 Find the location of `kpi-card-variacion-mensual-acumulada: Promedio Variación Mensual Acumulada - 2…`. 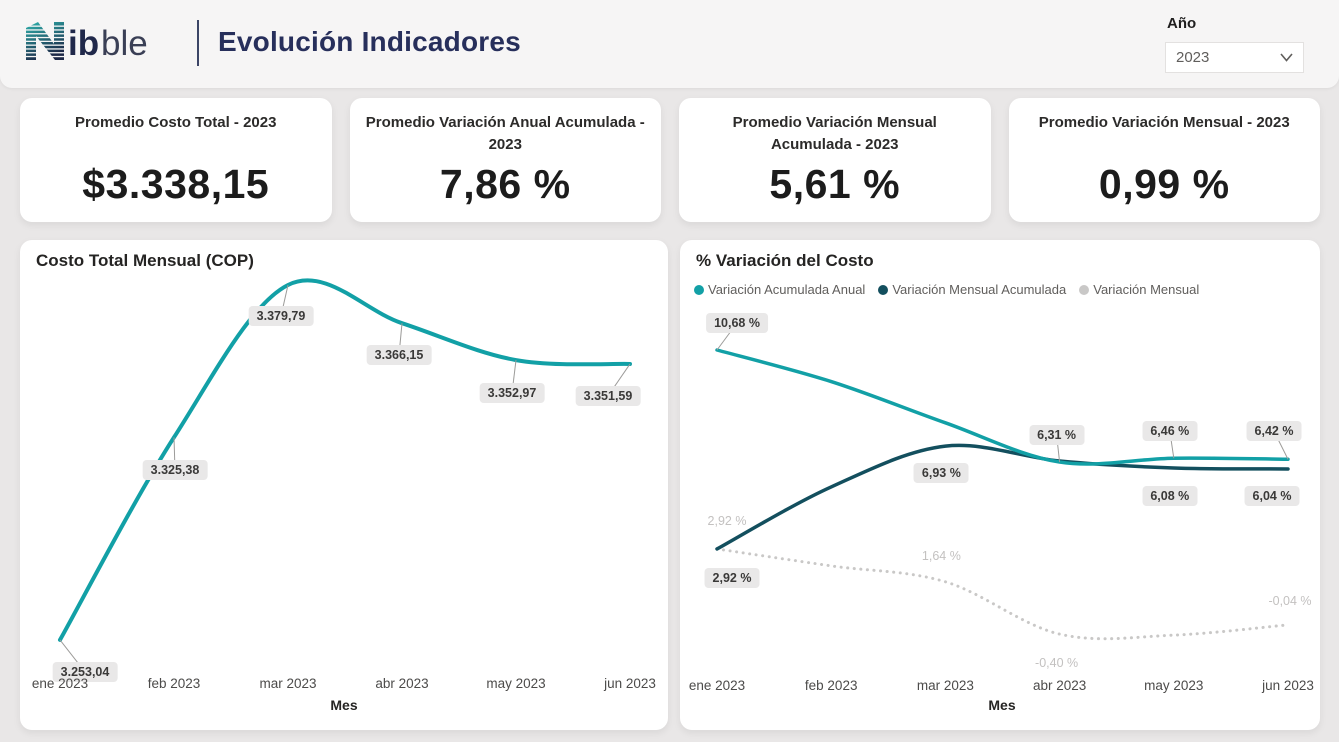

kpi-card-variacion-mensual-acumulada: Promedio Variación Mensual Acumulada - 2… is located at coordinates (835, 160).